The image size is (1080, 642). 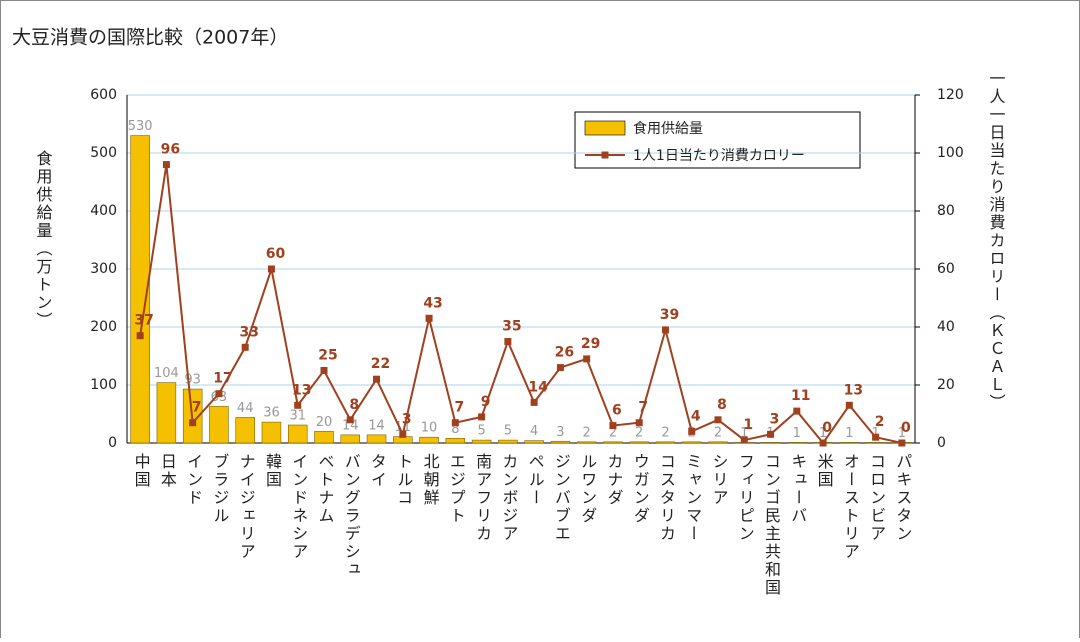 What do you see at coordinates (301, 390) in the screenshot?
I see `line-value-label: 13` at bounding box center [301, 390].